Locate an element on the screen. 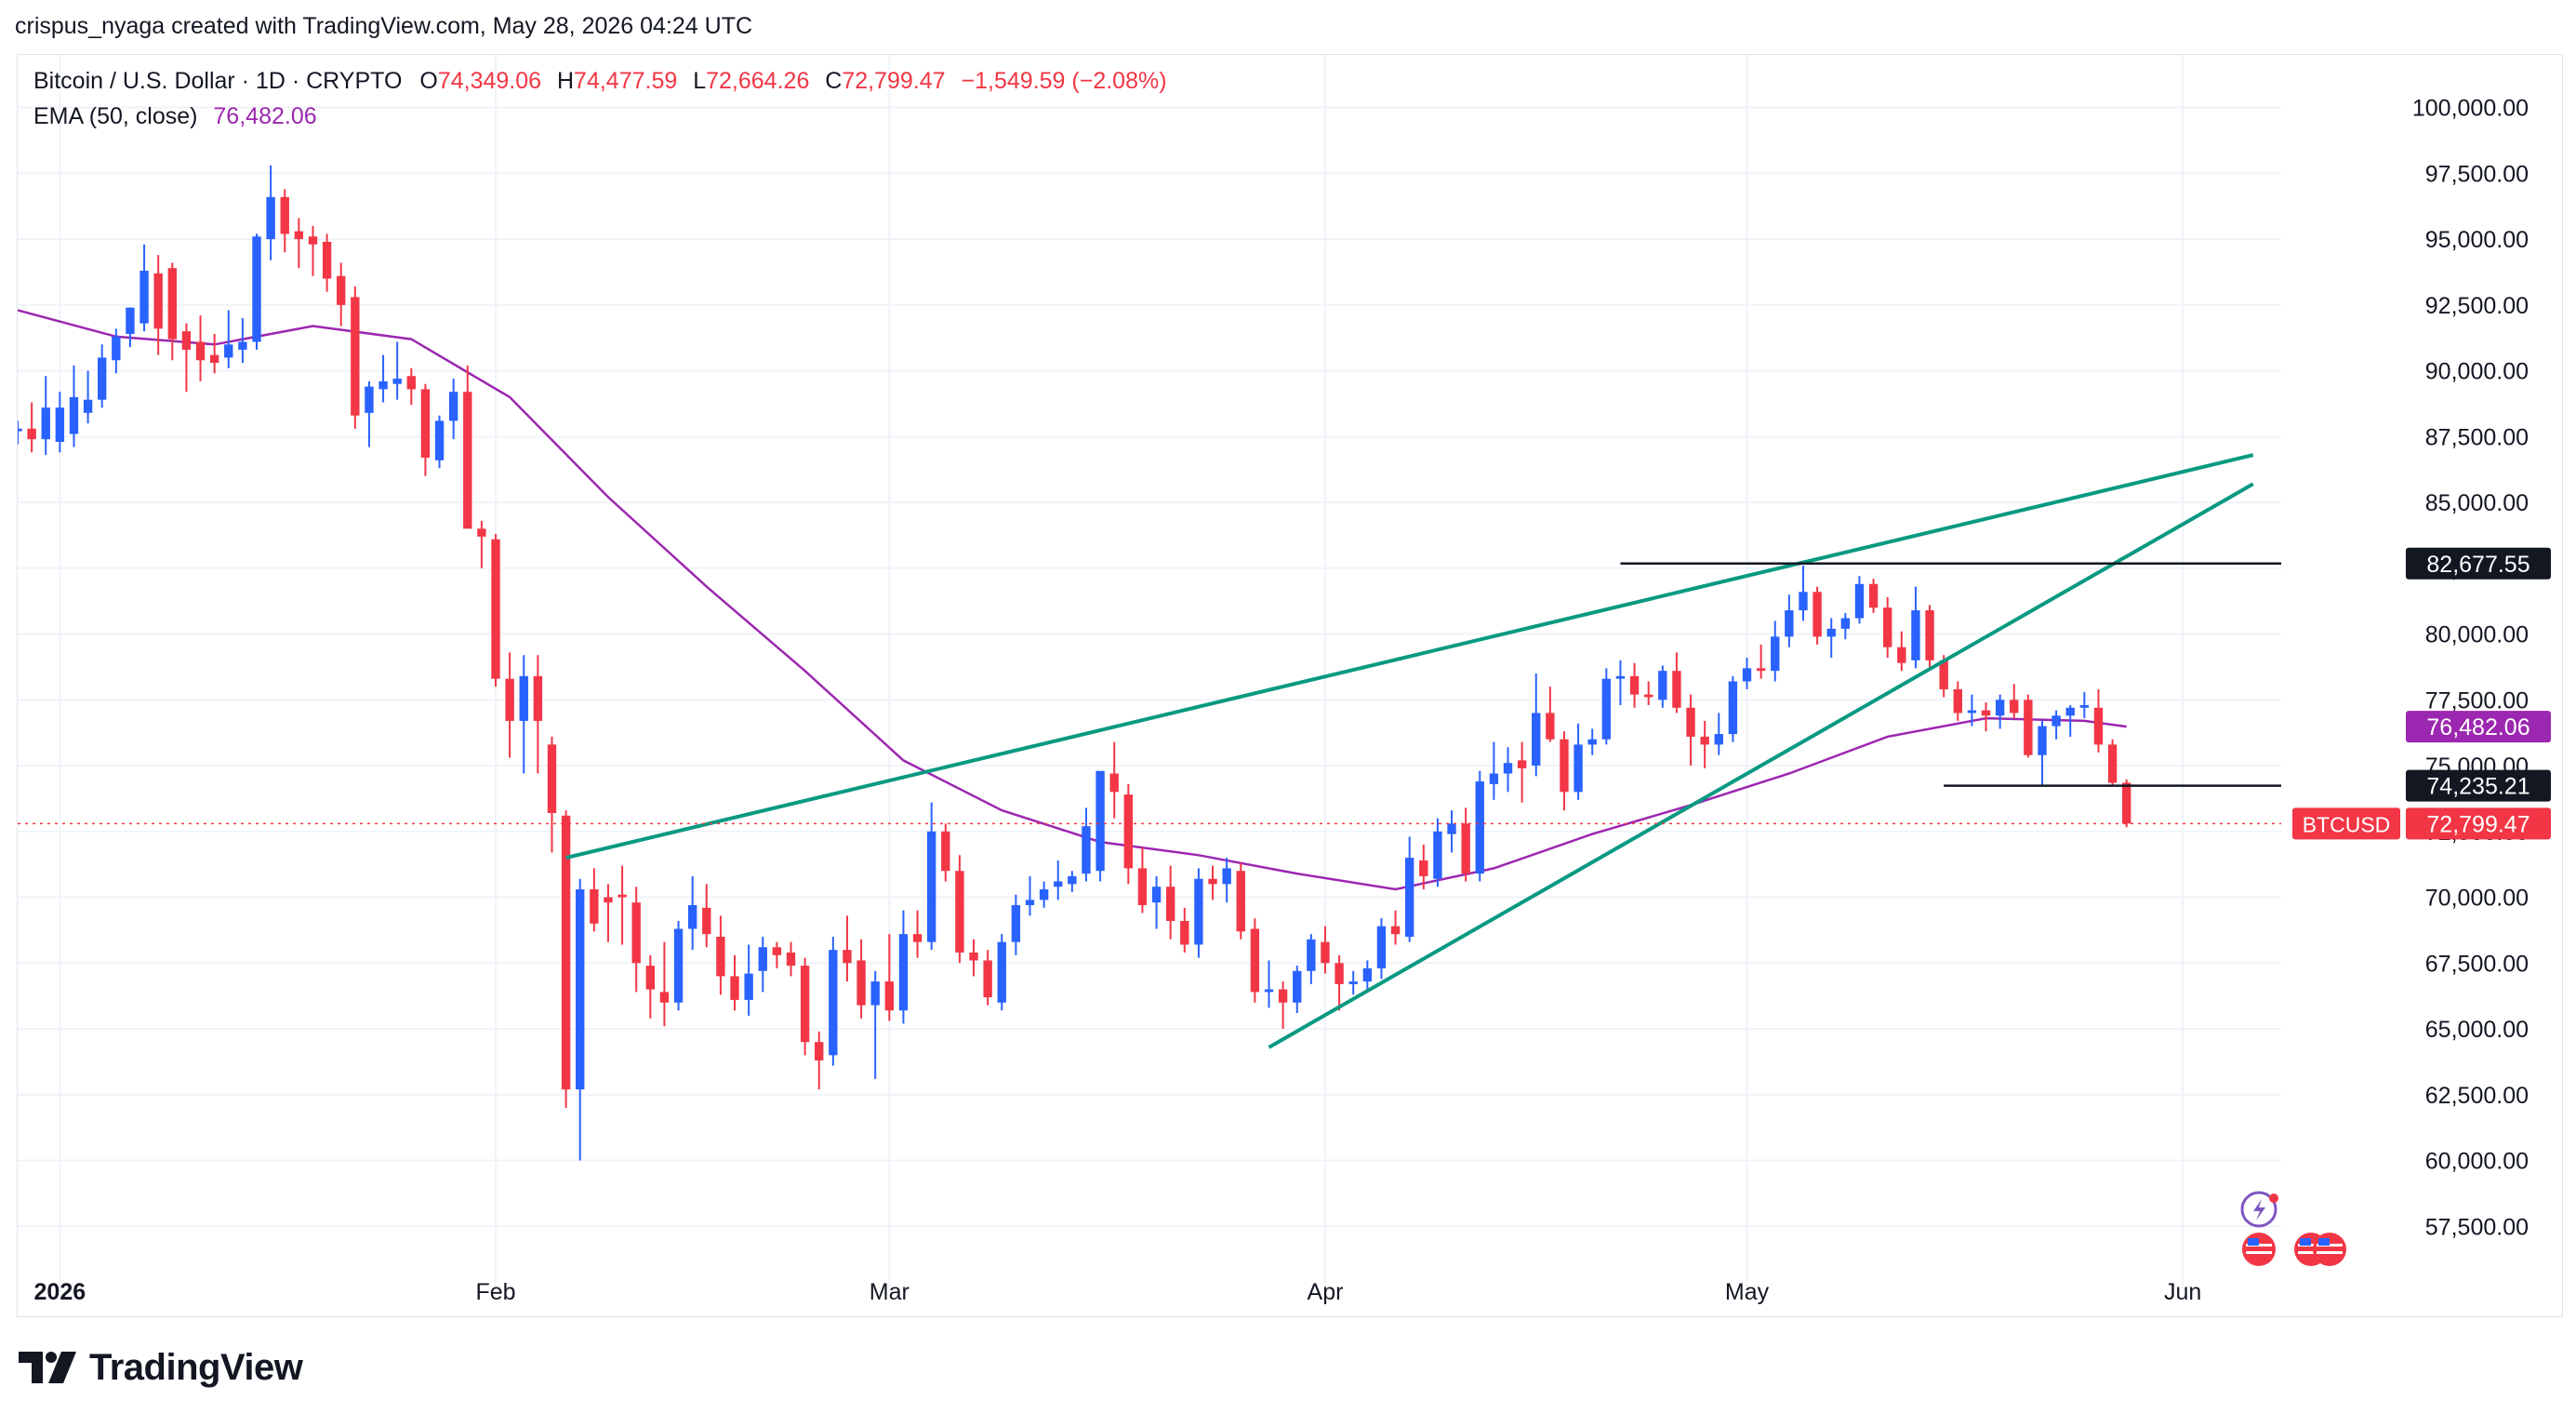  indicator-row: EMA (50, close) 76,482.06 is located at coordinates (600, 116).